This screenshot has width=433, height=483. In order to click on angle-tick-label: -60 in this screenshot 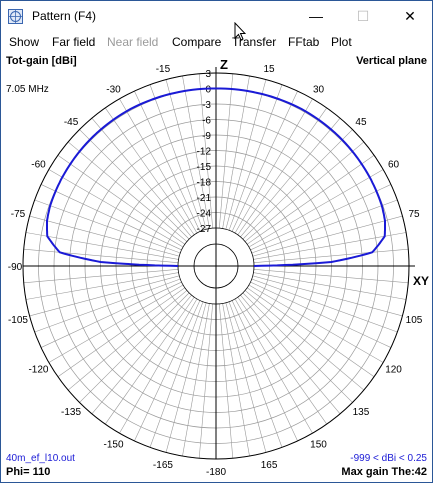, I will do `click(38, 165)`.